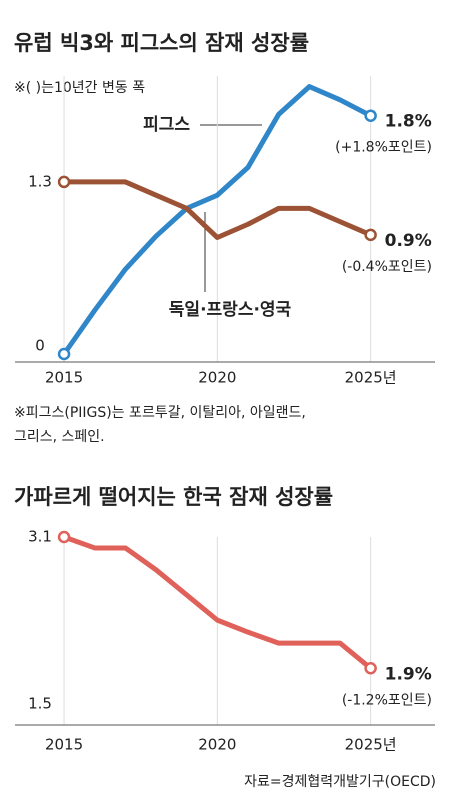 This screenshot has width=450, height=801. What do you see at coordinates (387, 267) in the screenshot?
I see `change-label: (-0.4%포인트)` at bounding box center [387, 267].